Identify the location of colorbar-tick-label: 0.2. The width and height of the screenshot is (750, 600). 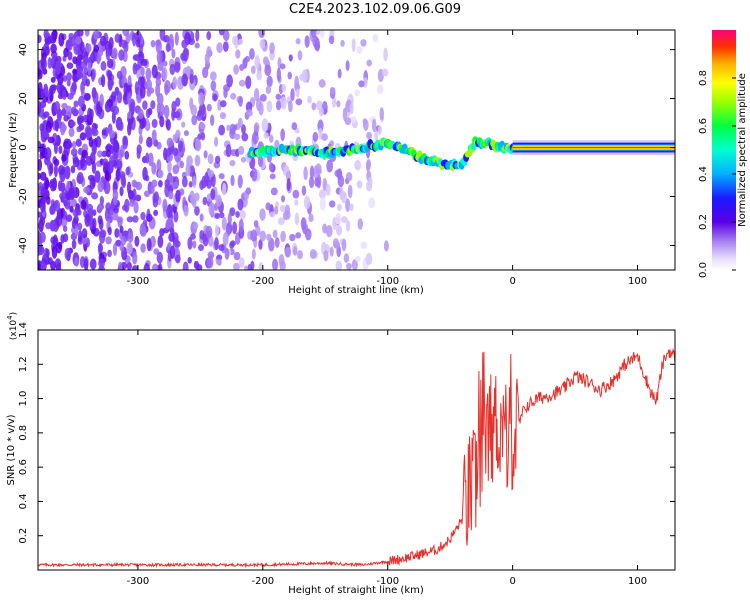
(703, 222).